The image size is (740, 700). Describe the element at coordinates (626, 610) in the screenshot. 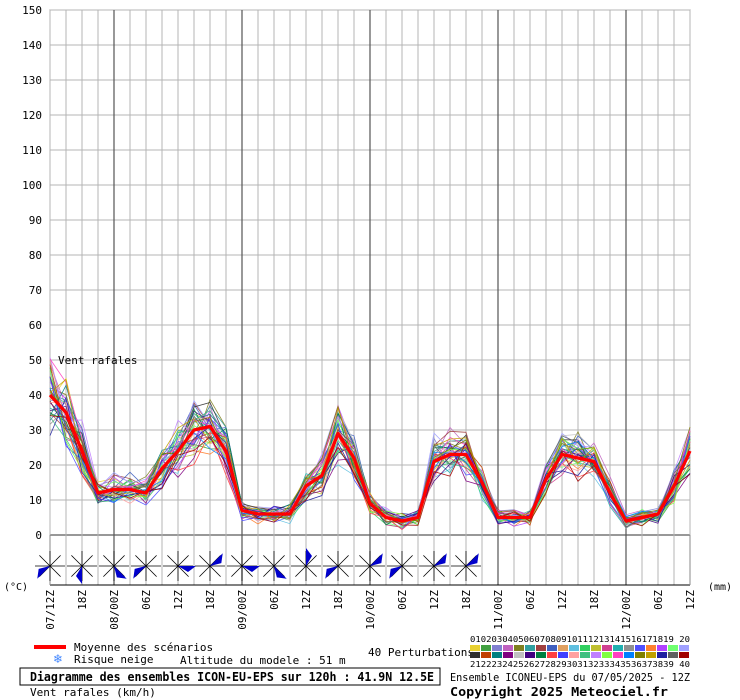

I see `x-tick-label: 12/00Z` at that location.